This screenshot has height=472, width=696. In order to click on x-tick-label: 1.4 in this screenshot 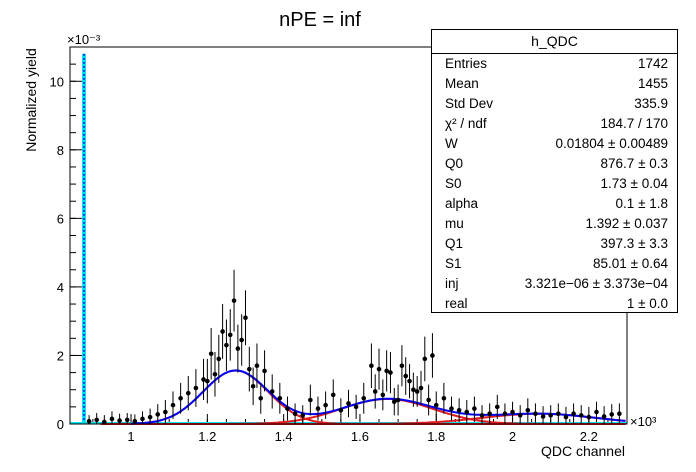, I will do `click(284, 436)`.